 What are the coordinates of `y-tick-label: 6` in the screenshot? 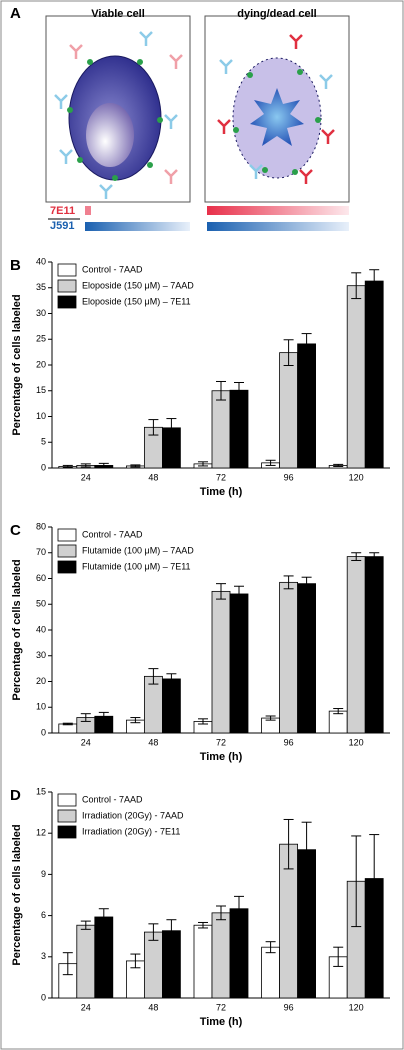 It's located at (43, 915).